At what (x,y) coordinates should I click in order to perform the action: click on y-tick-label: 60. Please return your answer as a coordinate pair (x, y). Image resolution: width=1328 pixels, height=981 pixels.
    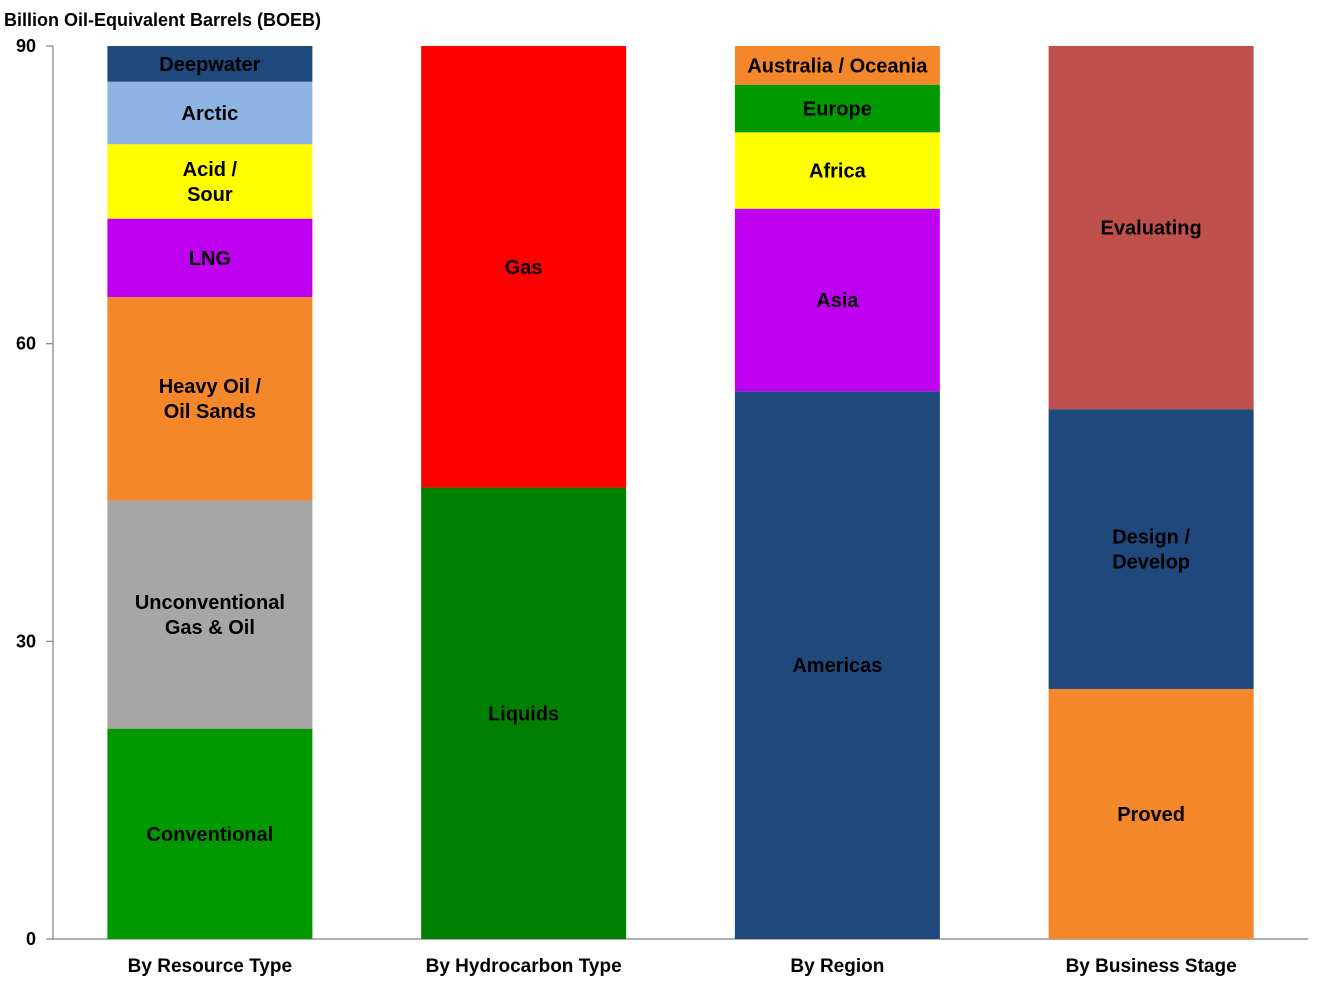
    Looking at the image, I should click on (26, 344).